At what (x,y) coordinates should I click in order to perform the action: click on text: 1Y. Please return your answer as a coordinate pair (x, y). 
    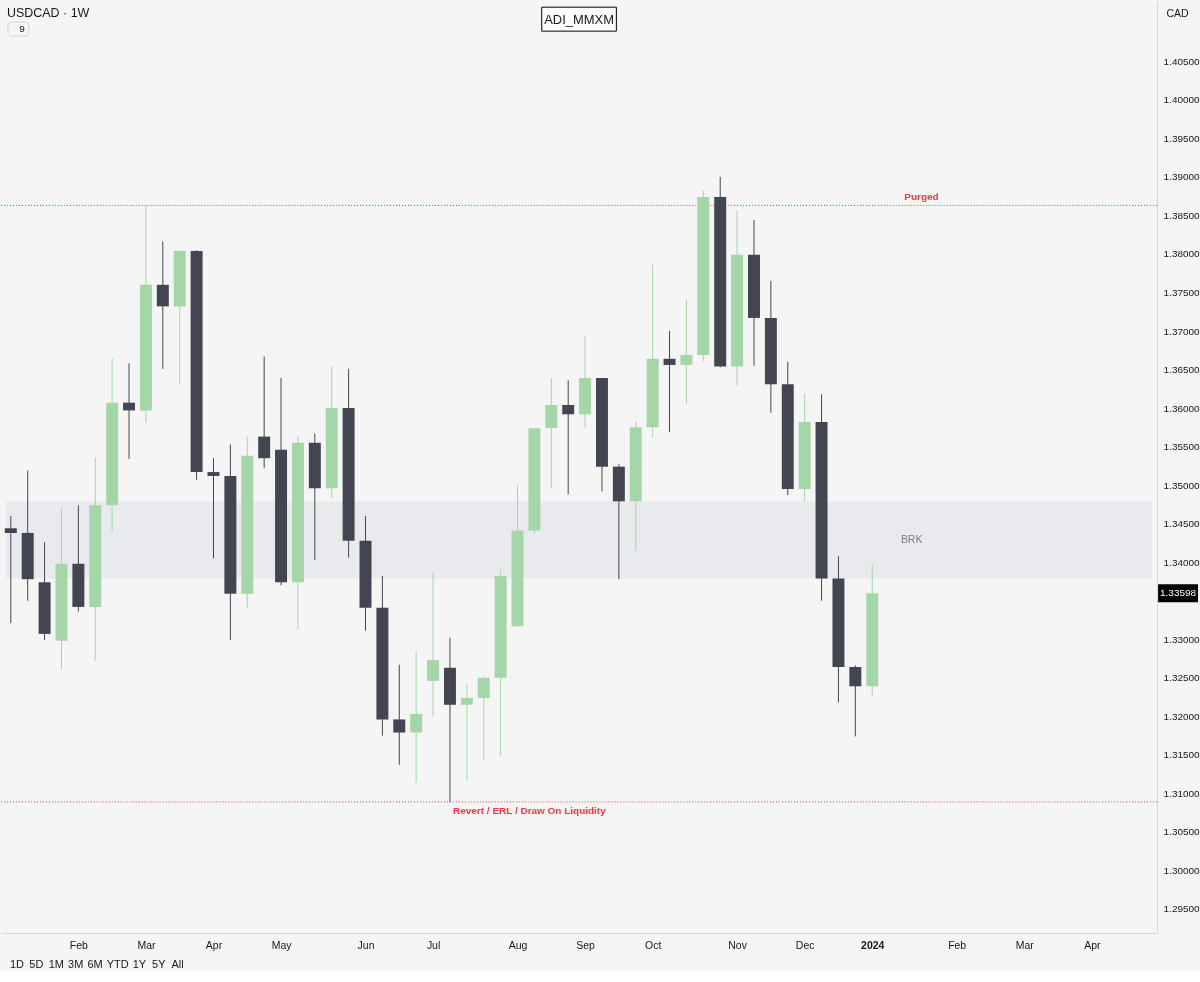
    Looking at the image, I should click on (139, 963).